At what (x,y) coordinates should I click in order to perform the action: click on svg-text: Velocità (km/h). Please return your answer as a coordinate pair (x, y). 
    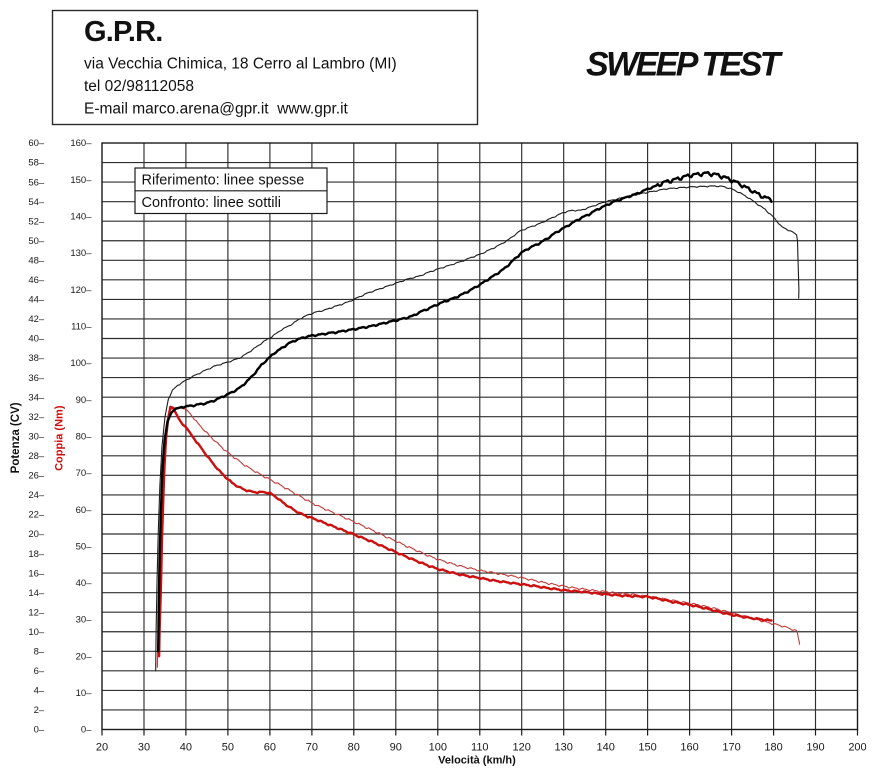
    Looking at the image, I should click on (477, 761).